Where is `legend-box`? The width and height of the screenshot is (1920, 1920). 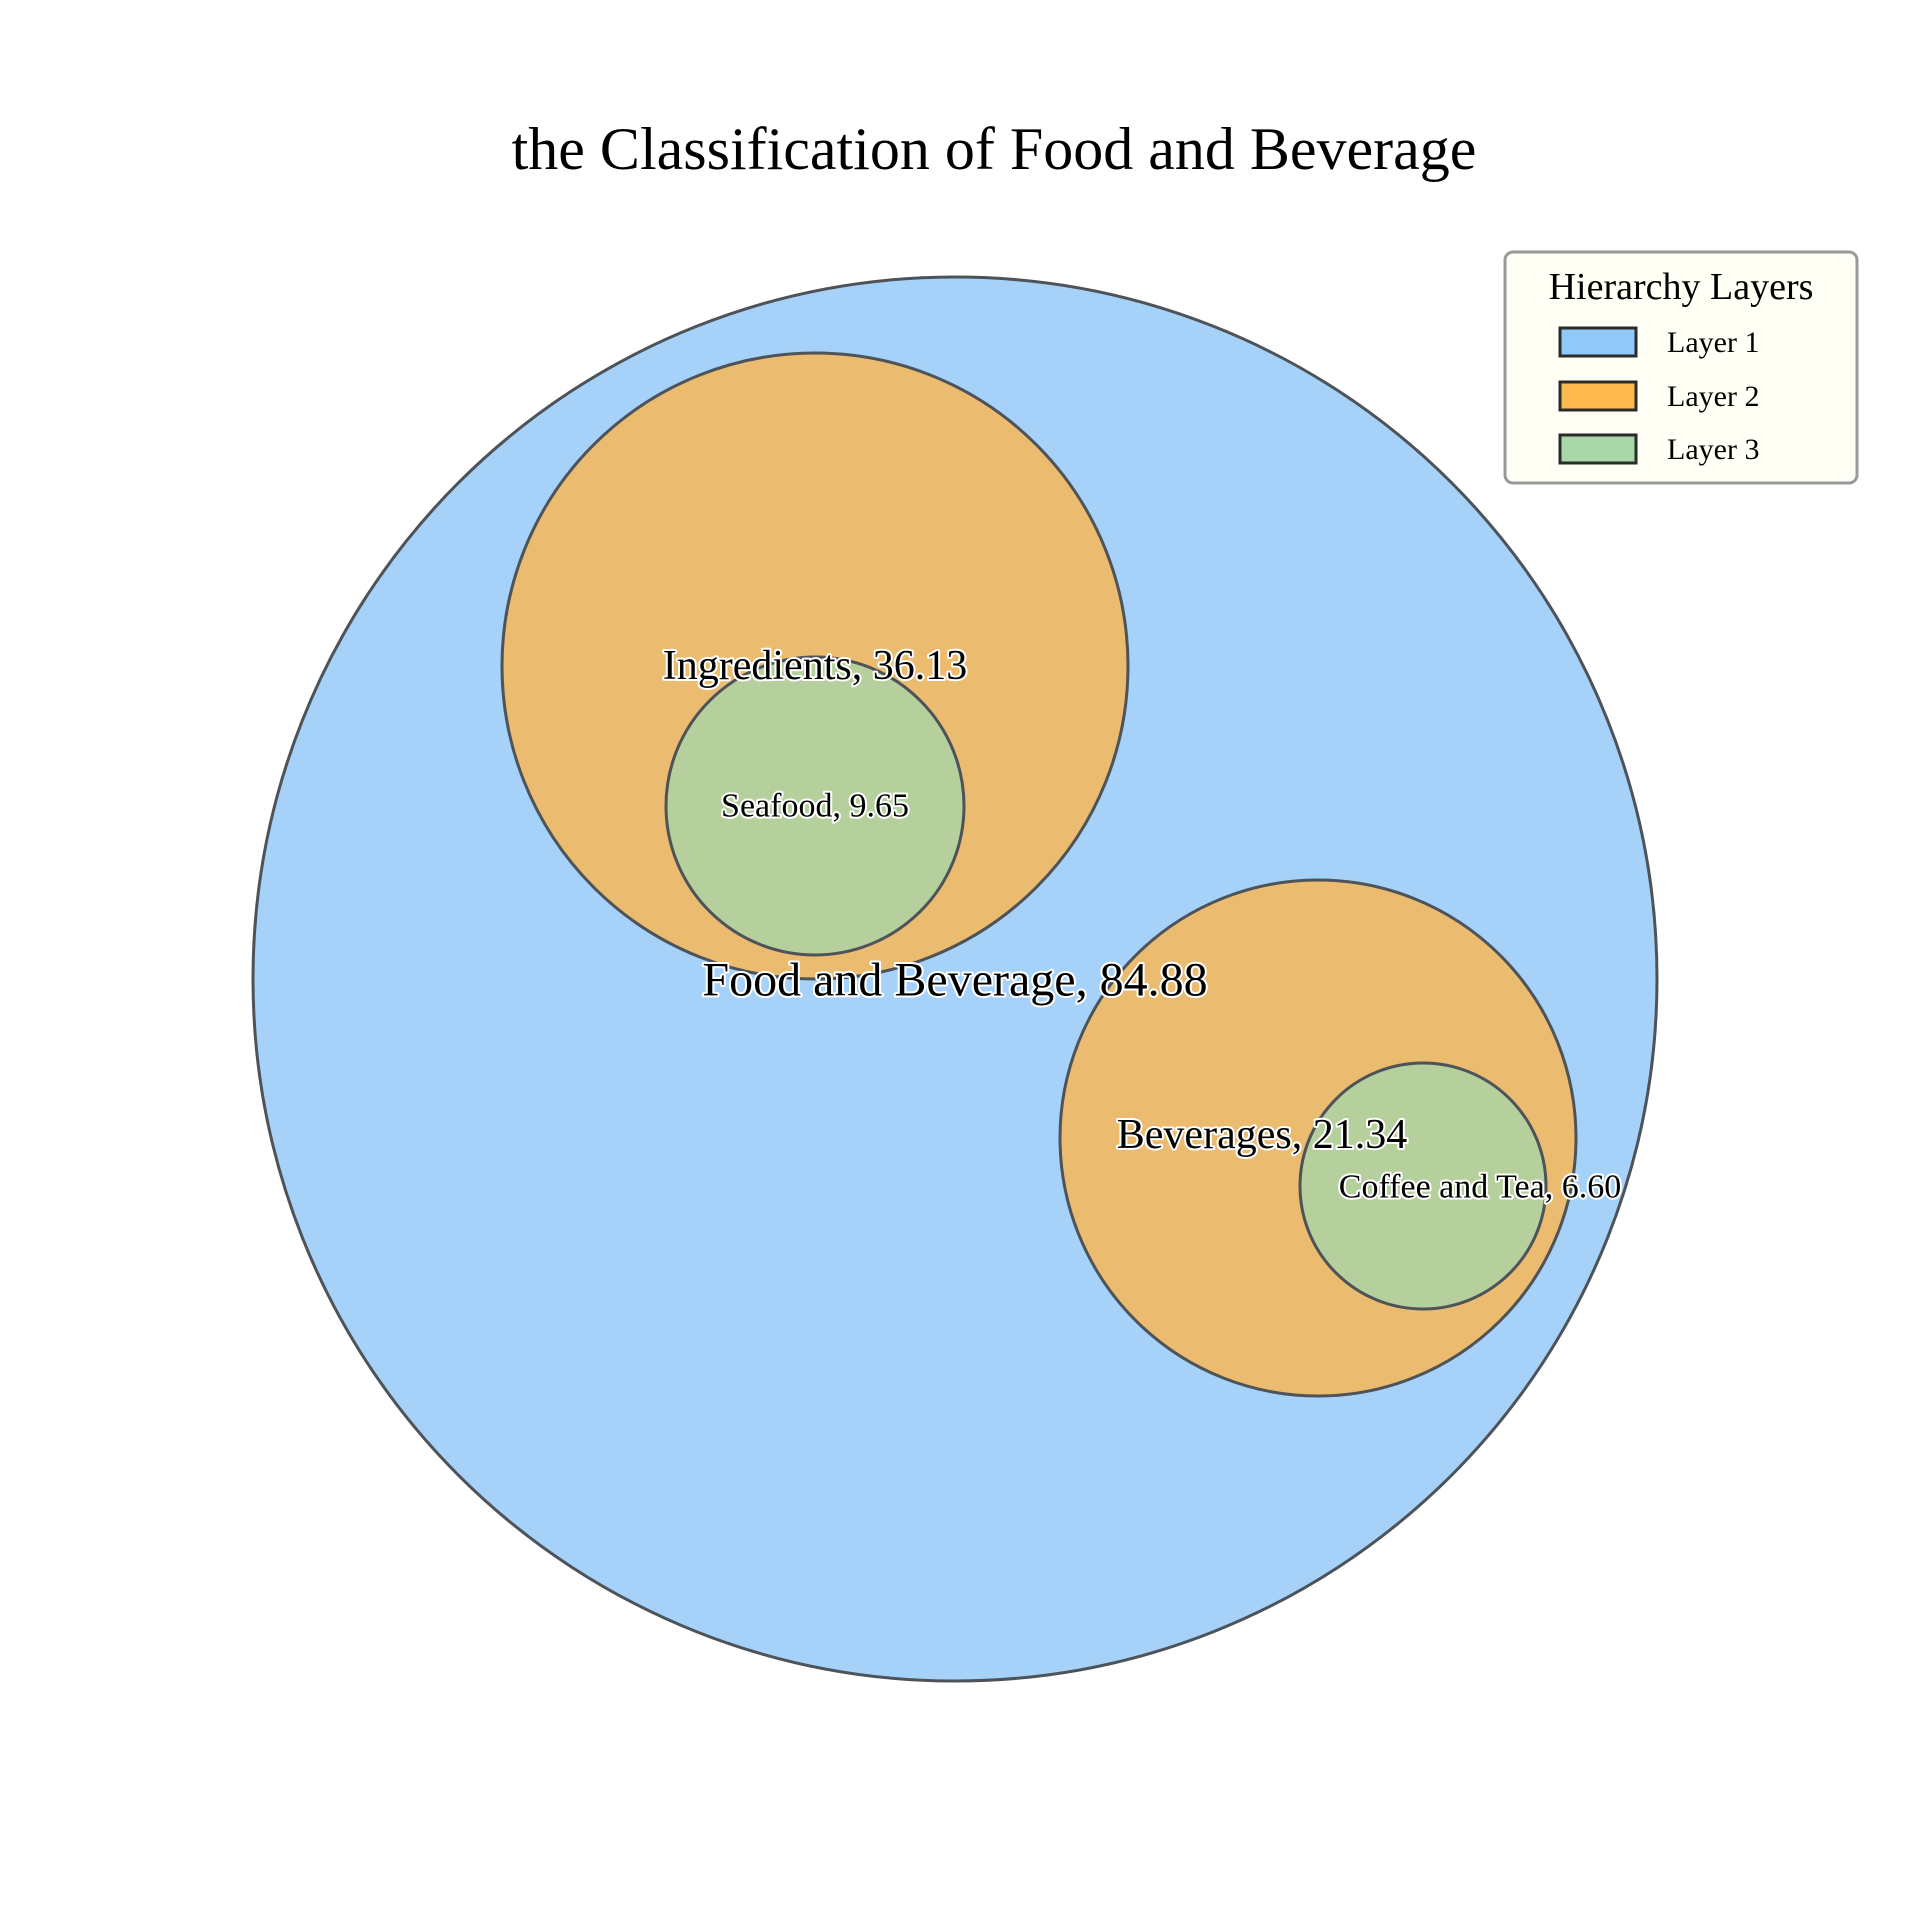
legend-box is located at coordinates (1681, 367).